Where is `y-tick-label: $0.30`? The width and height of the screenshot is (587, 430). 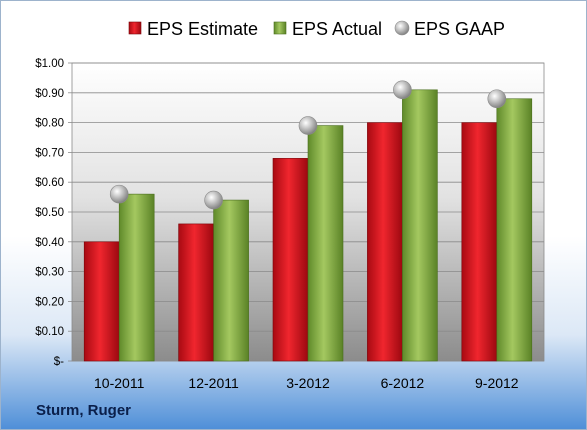
y-tick-label: $0.30 is located at coordinates (49, 273).